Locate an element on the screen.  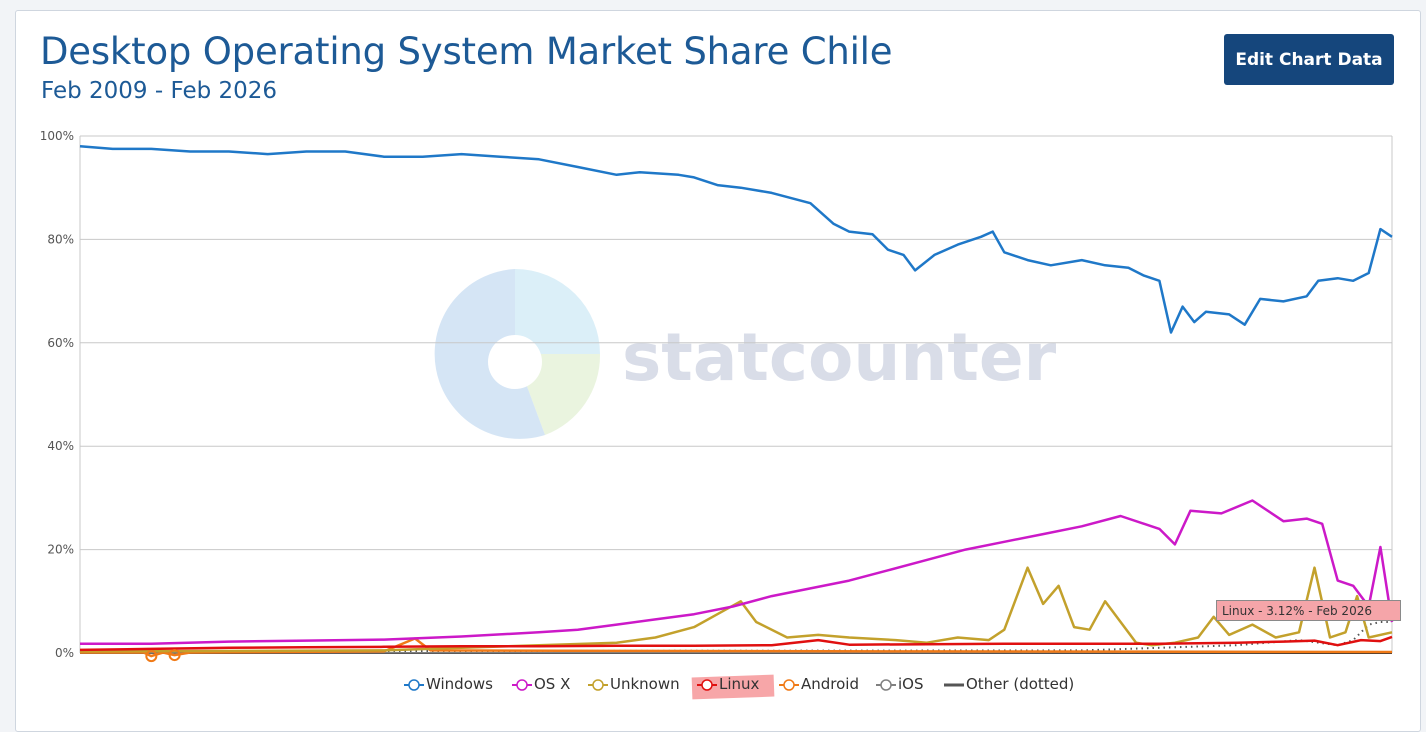
y-tick-label: 100% is located at coordinates (57, 136).